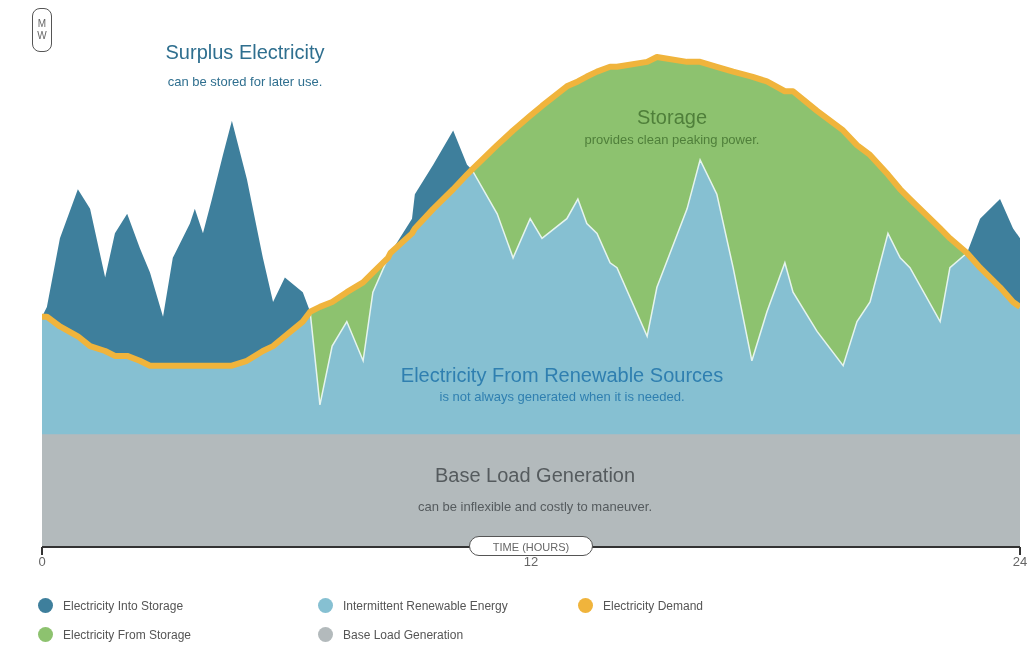 This screenshot has height=665, width=1030. What do you see at coordinates (562, 375) in the screenshot?
I see `annotation: Electricity From Renewable Sources` at bounding box center [562, 375].